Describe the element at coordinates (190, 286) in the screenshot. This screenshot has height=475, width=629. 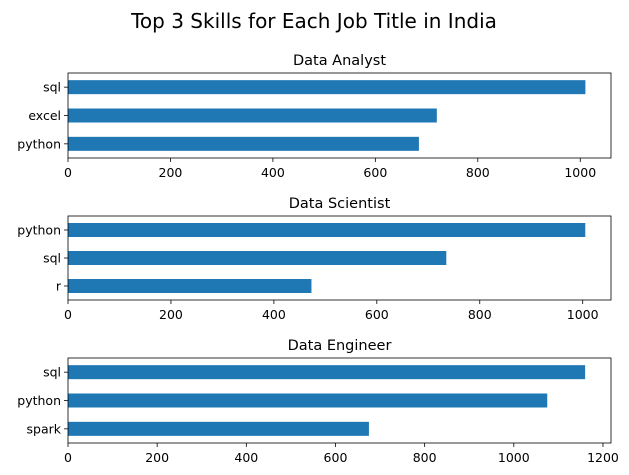
I see `bar-r` at that location.